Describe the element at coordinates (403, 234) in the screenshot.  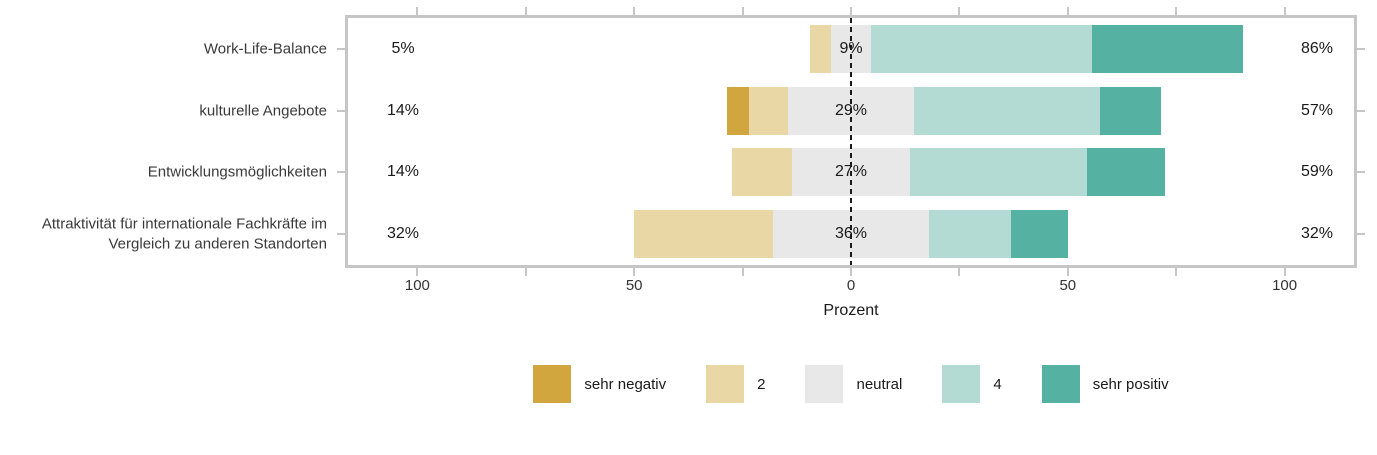
I see `negative-total-label: 32%` at that location.